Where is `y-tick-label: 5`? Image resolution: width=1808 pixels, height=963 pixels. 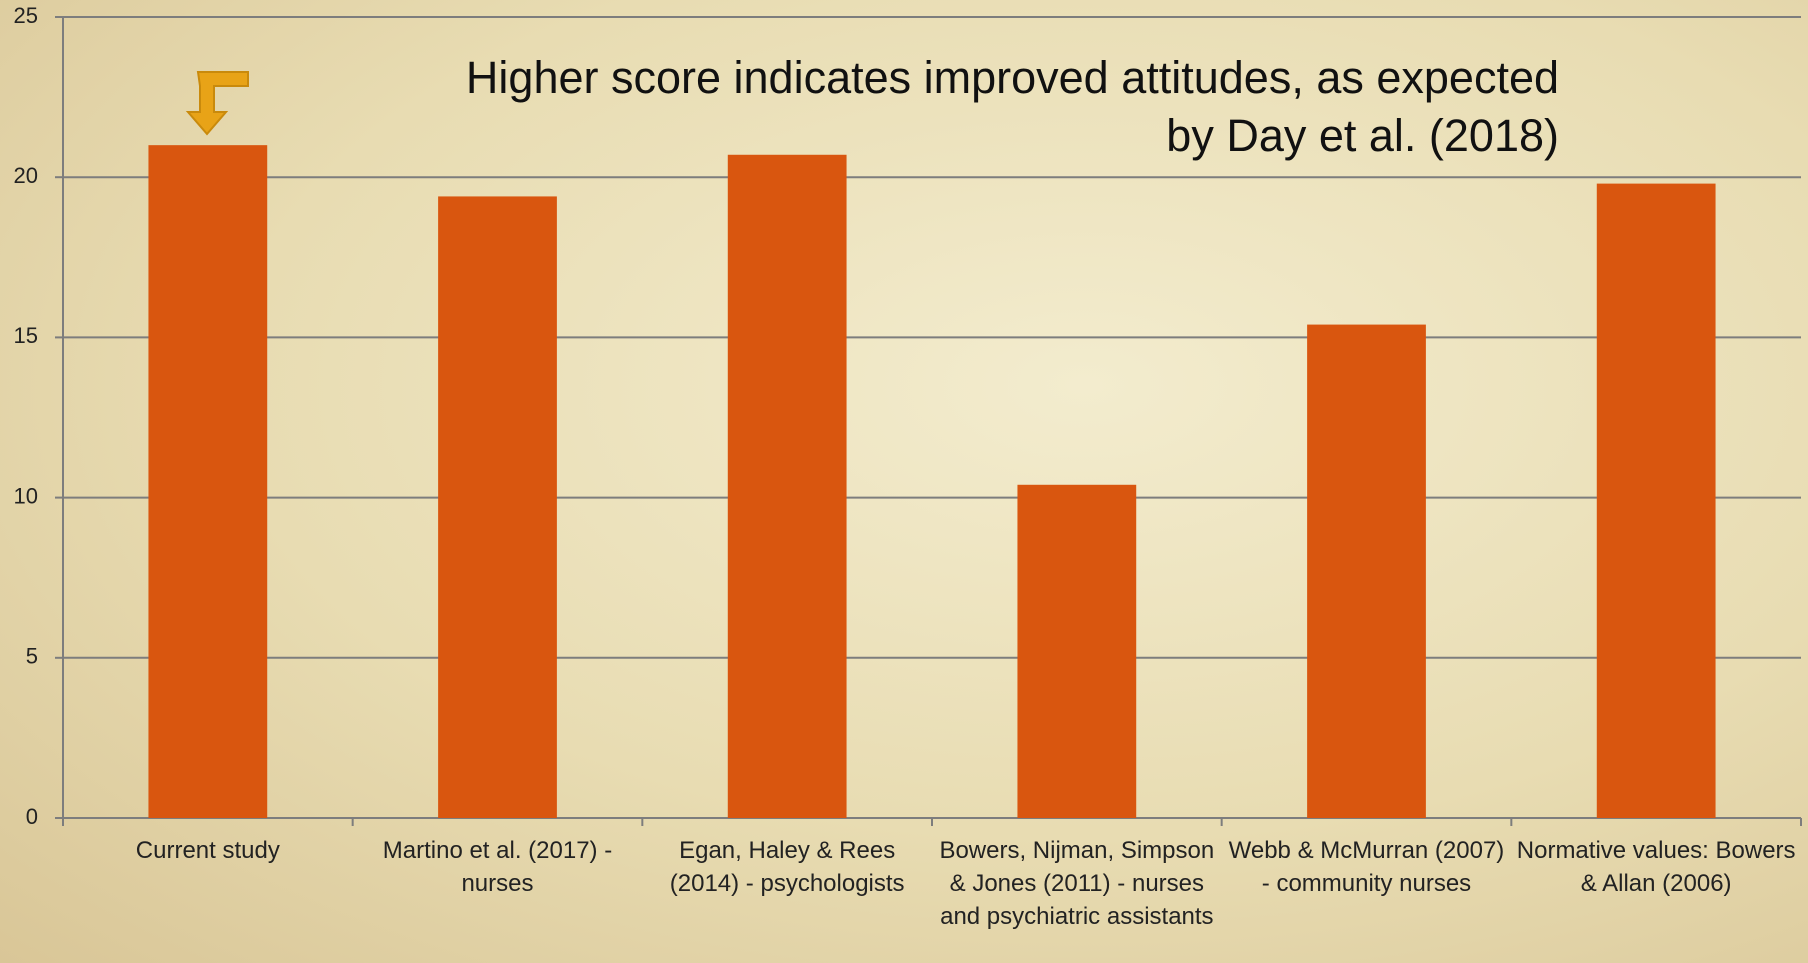
y-tick-label: 5 is located at coordinates (32, 656).